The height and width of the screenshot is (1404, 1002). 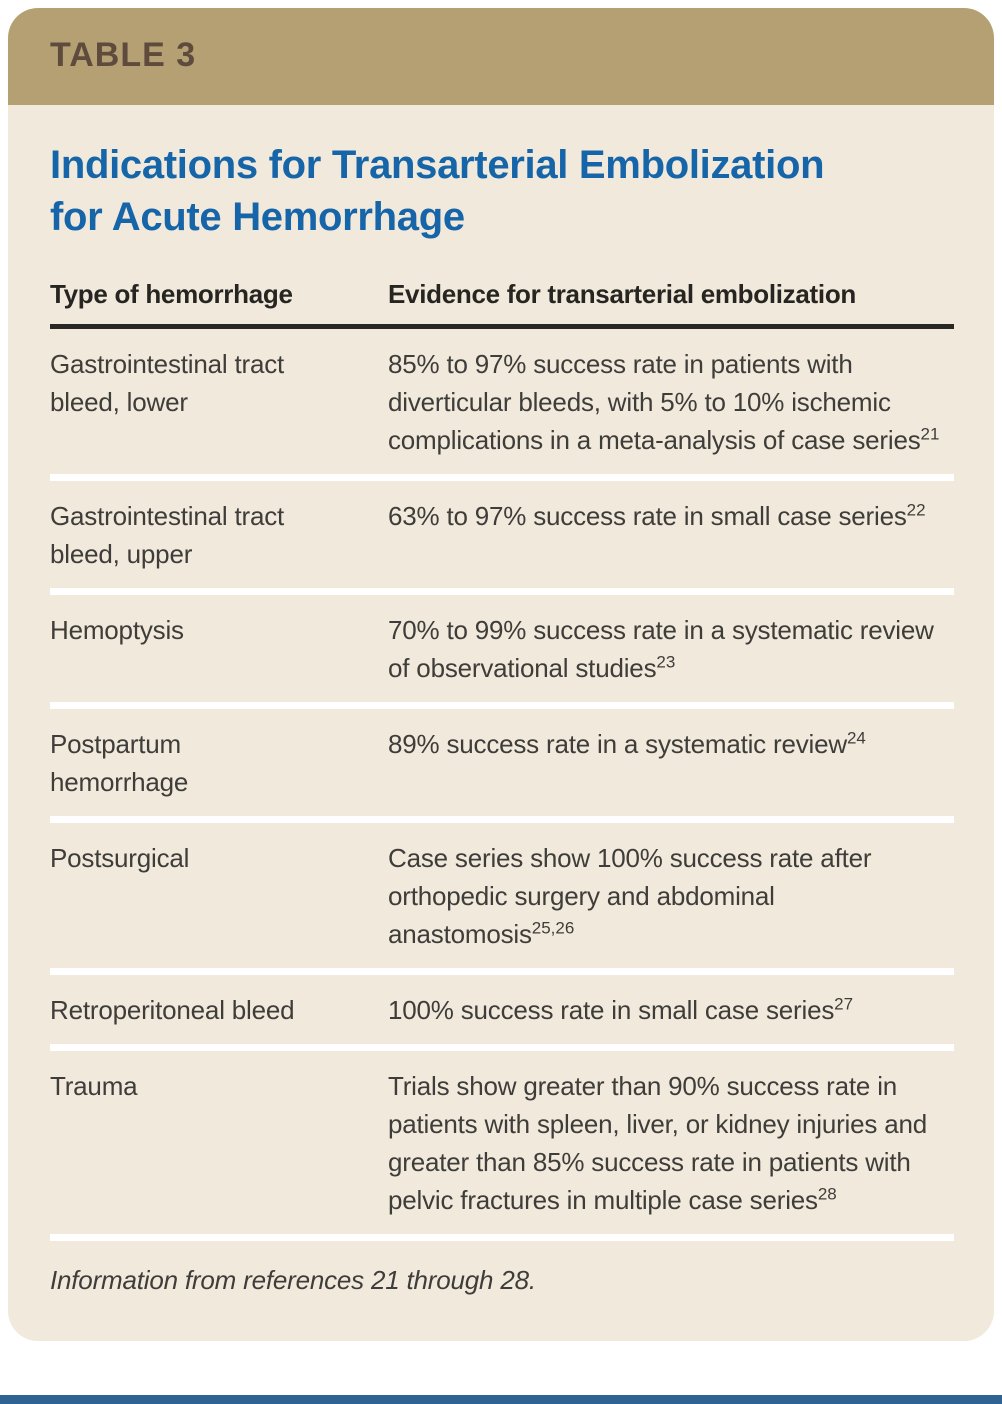 What do you see at coordinates (916, 510) in the screenshot?
I see `reference-superscript: 22` at bounding box center [916, 510].